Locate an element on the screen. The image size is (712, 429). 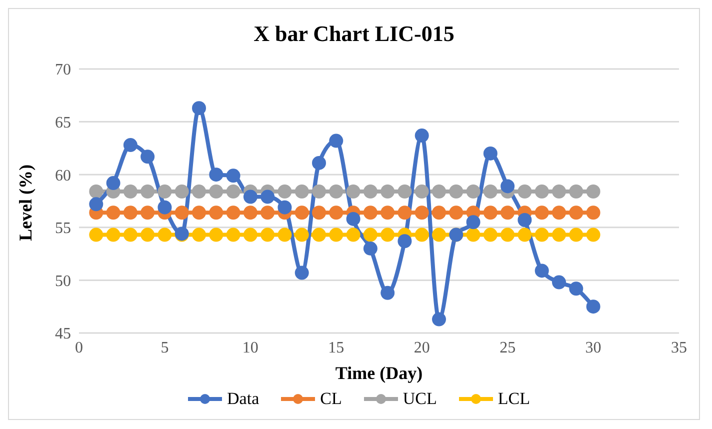
y-tick-label: 55 is located at coordinates (63, 229).